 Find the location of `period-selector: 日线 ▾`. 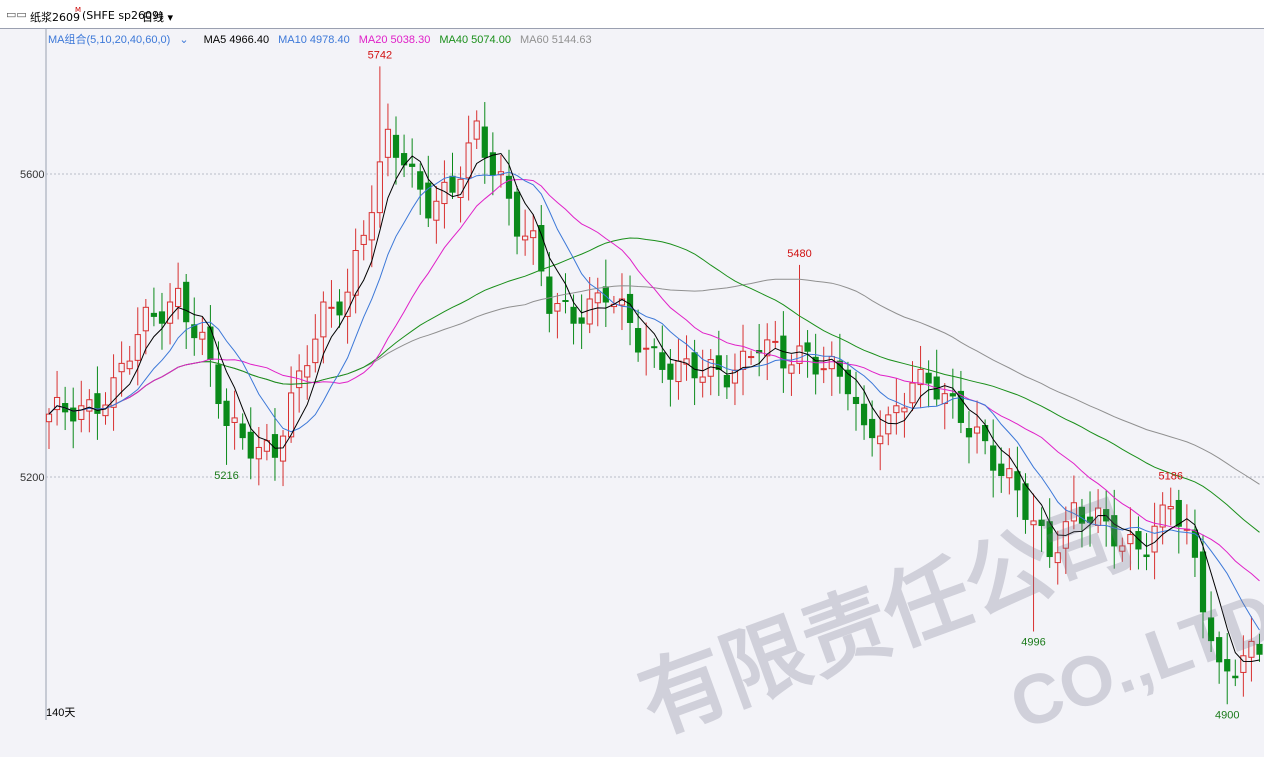

period-selector: 日线 ▾ is located at coordinates (157, 17).